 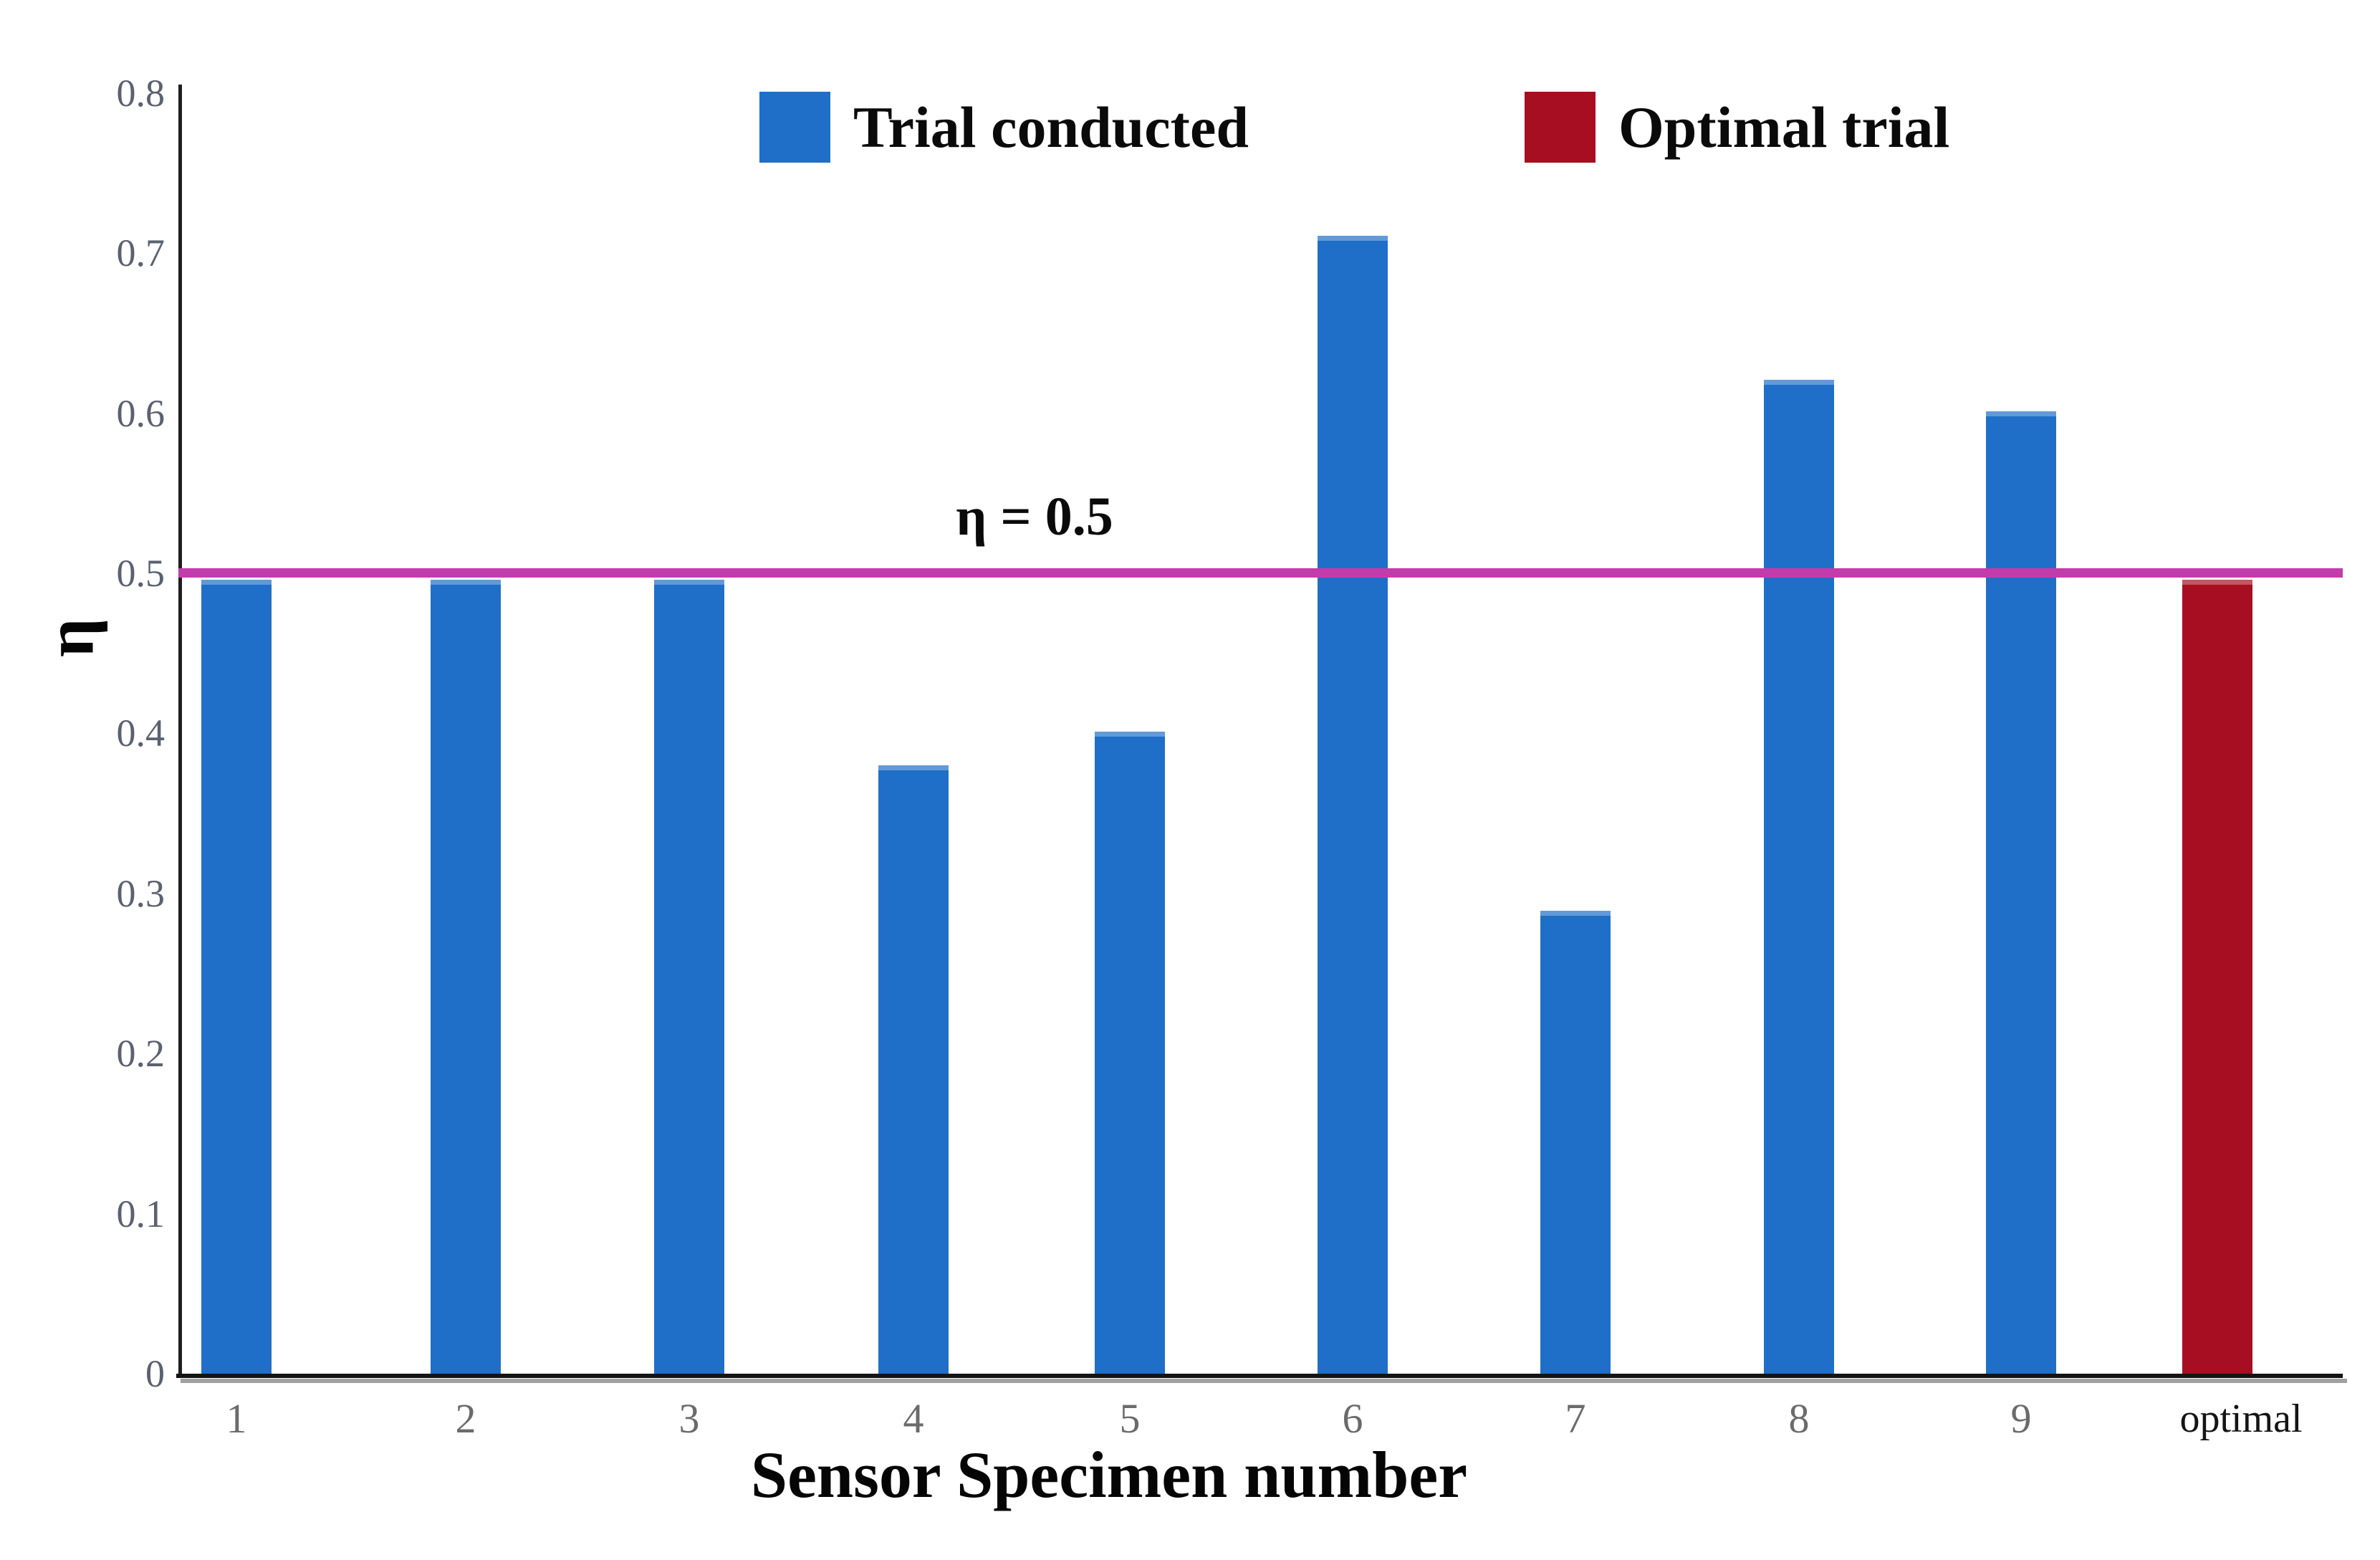 What do you see at coordinates (1352, 1418) in the screenshot?
I see `x-tick-label-6: 6` at bounding box center [1352, 1418].